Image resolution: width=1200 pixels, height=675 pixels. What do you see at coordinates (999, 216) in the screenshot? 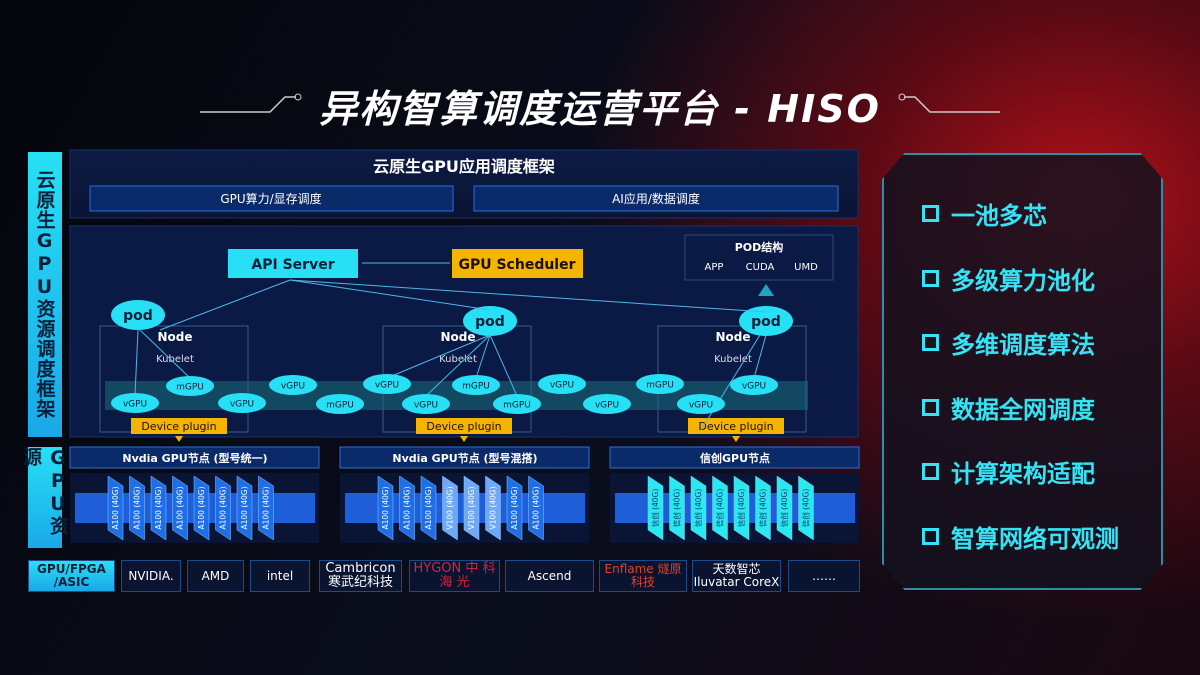
I see `feature-label: 一池多芯` at bounding box center [999, 216].